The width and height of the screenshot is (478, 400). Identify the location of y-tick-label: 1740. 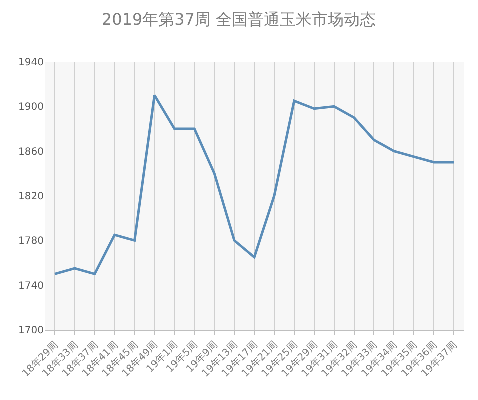
(31, 286).